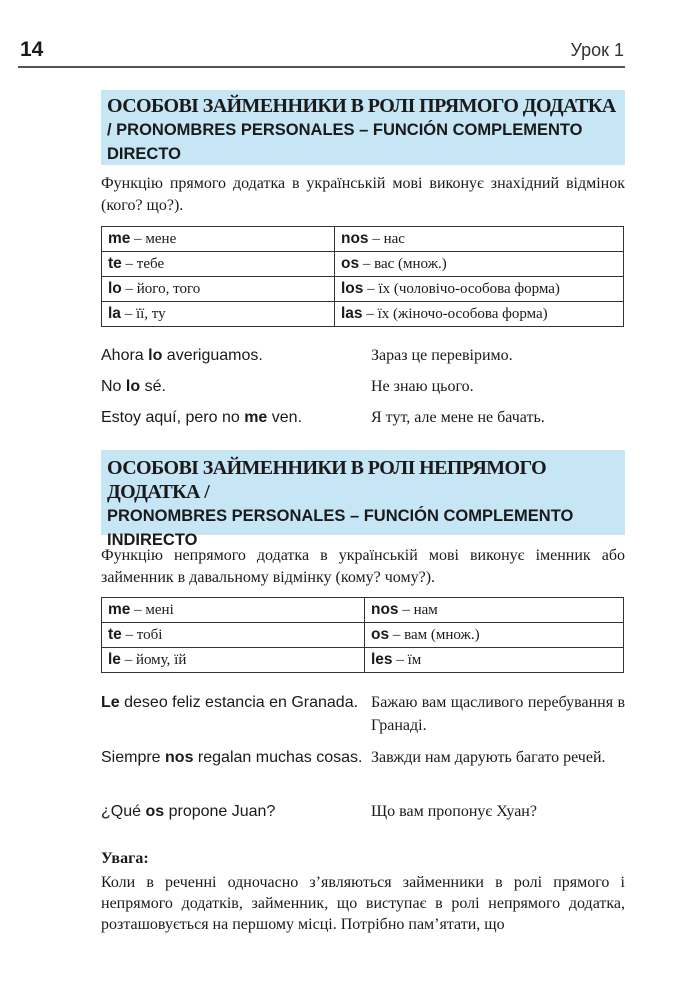 The height and width of the screenshot is (1000, 676). Describe the element at coordinates (115, 288) in the screenshot. I see `pronoun: lo` at that location.